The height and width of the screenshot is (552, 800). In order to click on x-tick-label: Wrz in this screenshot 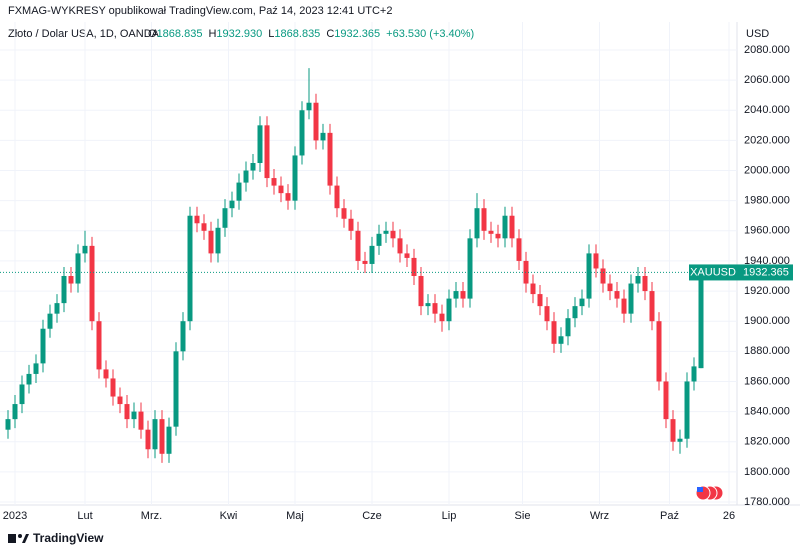, I will do `click(599, 516)`.